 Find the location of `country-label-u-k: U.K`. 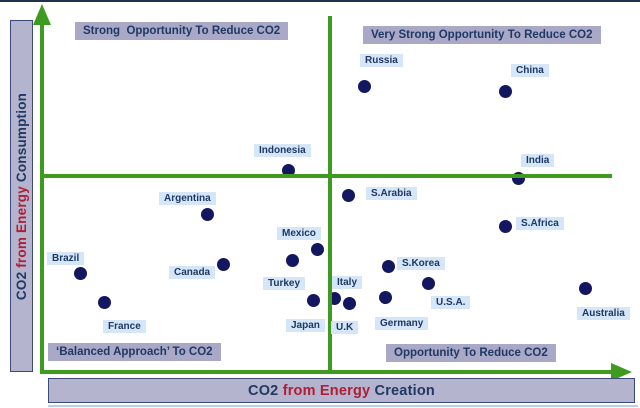

country-label-u-k: U.K is located at coordinates (345, 327).